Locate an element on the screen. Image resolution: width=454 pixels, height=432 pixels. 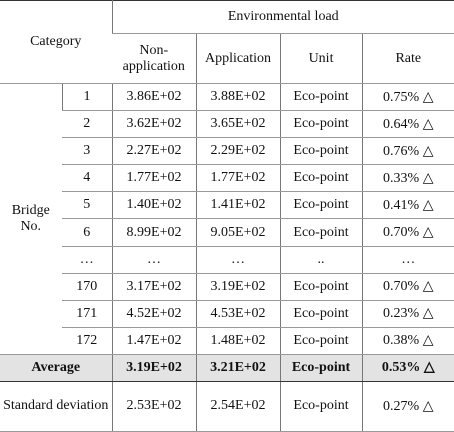
table-row: 171 4.52E+02 4.53E+02 Eco-point 0.23% △ is located at coordinates (227, 314).